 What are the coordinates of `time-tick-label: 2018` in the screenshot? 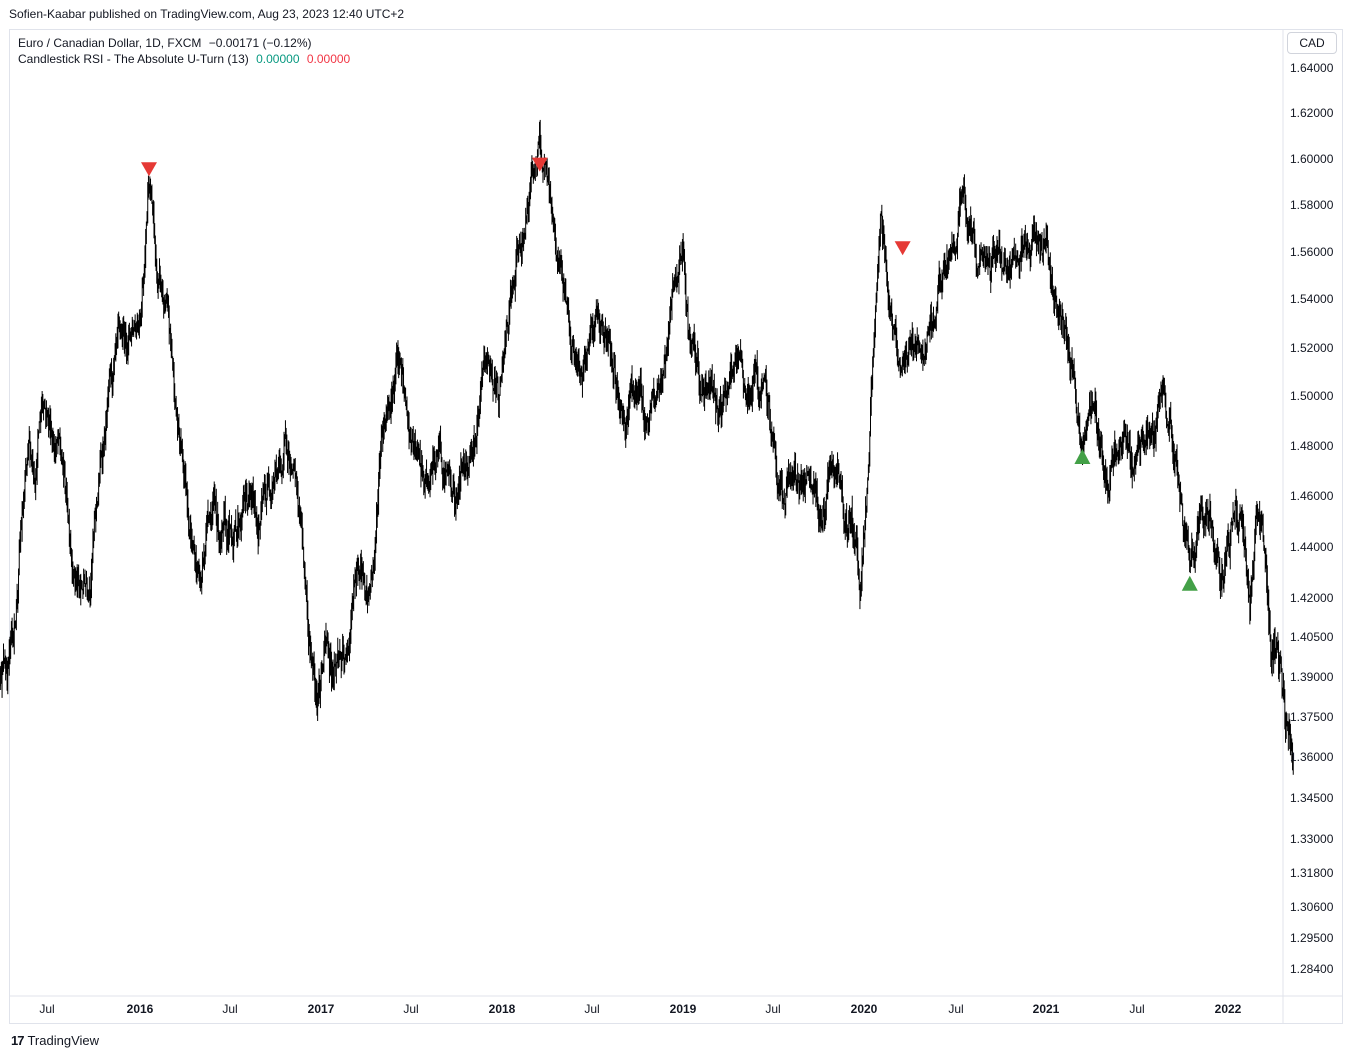 It's located at (502, 1009).